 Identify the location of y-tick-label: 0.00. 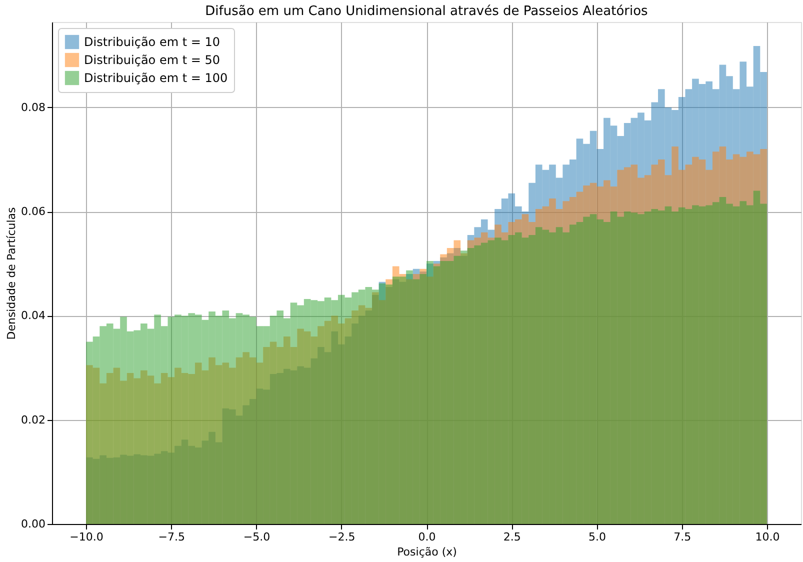
(33, 524).